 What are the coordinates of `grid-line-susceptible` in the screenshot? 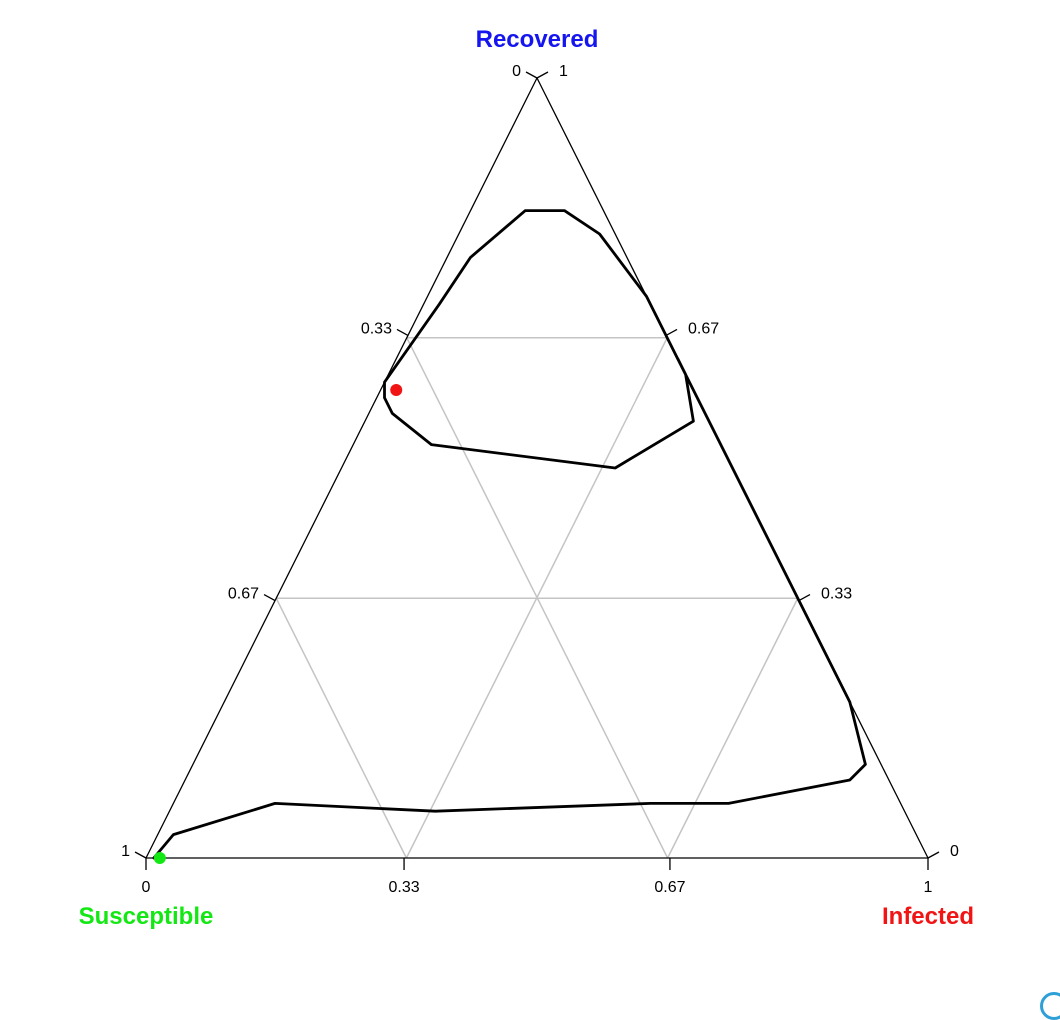 It's located at (341, 728).